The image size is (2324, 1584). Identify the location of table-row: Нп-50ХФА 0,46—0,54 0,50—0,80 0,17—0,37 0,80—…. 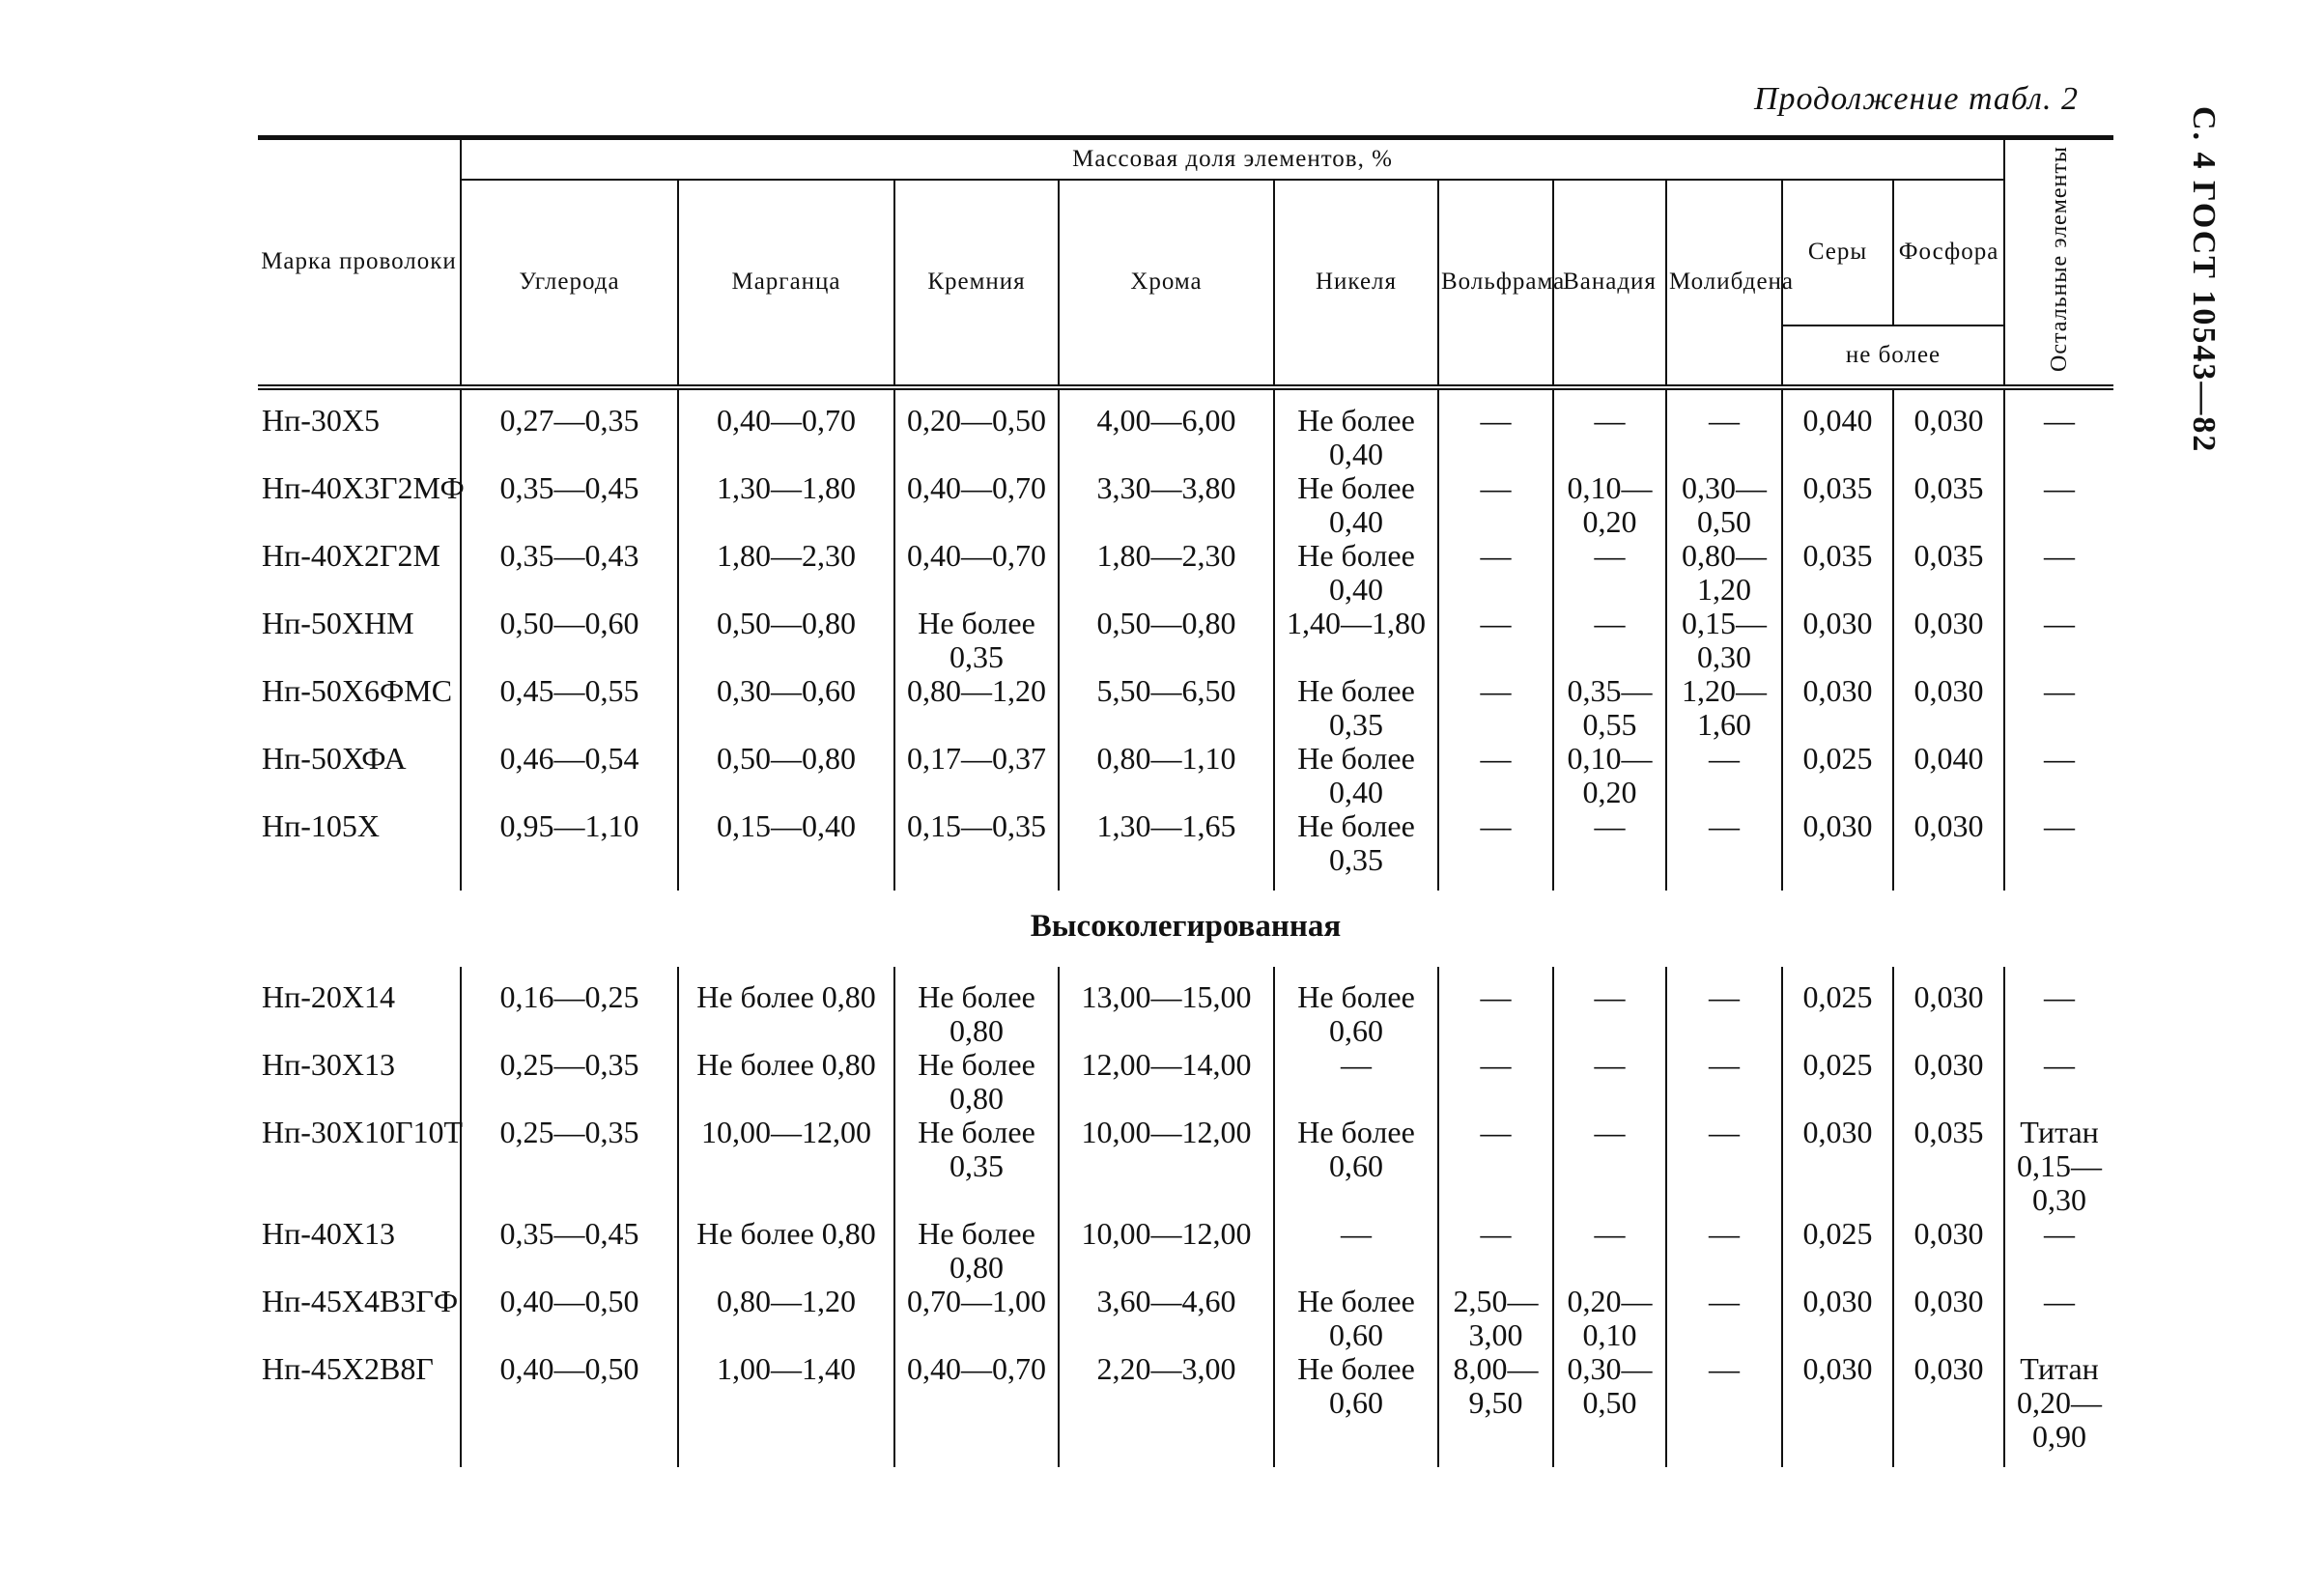
(1186, 775).